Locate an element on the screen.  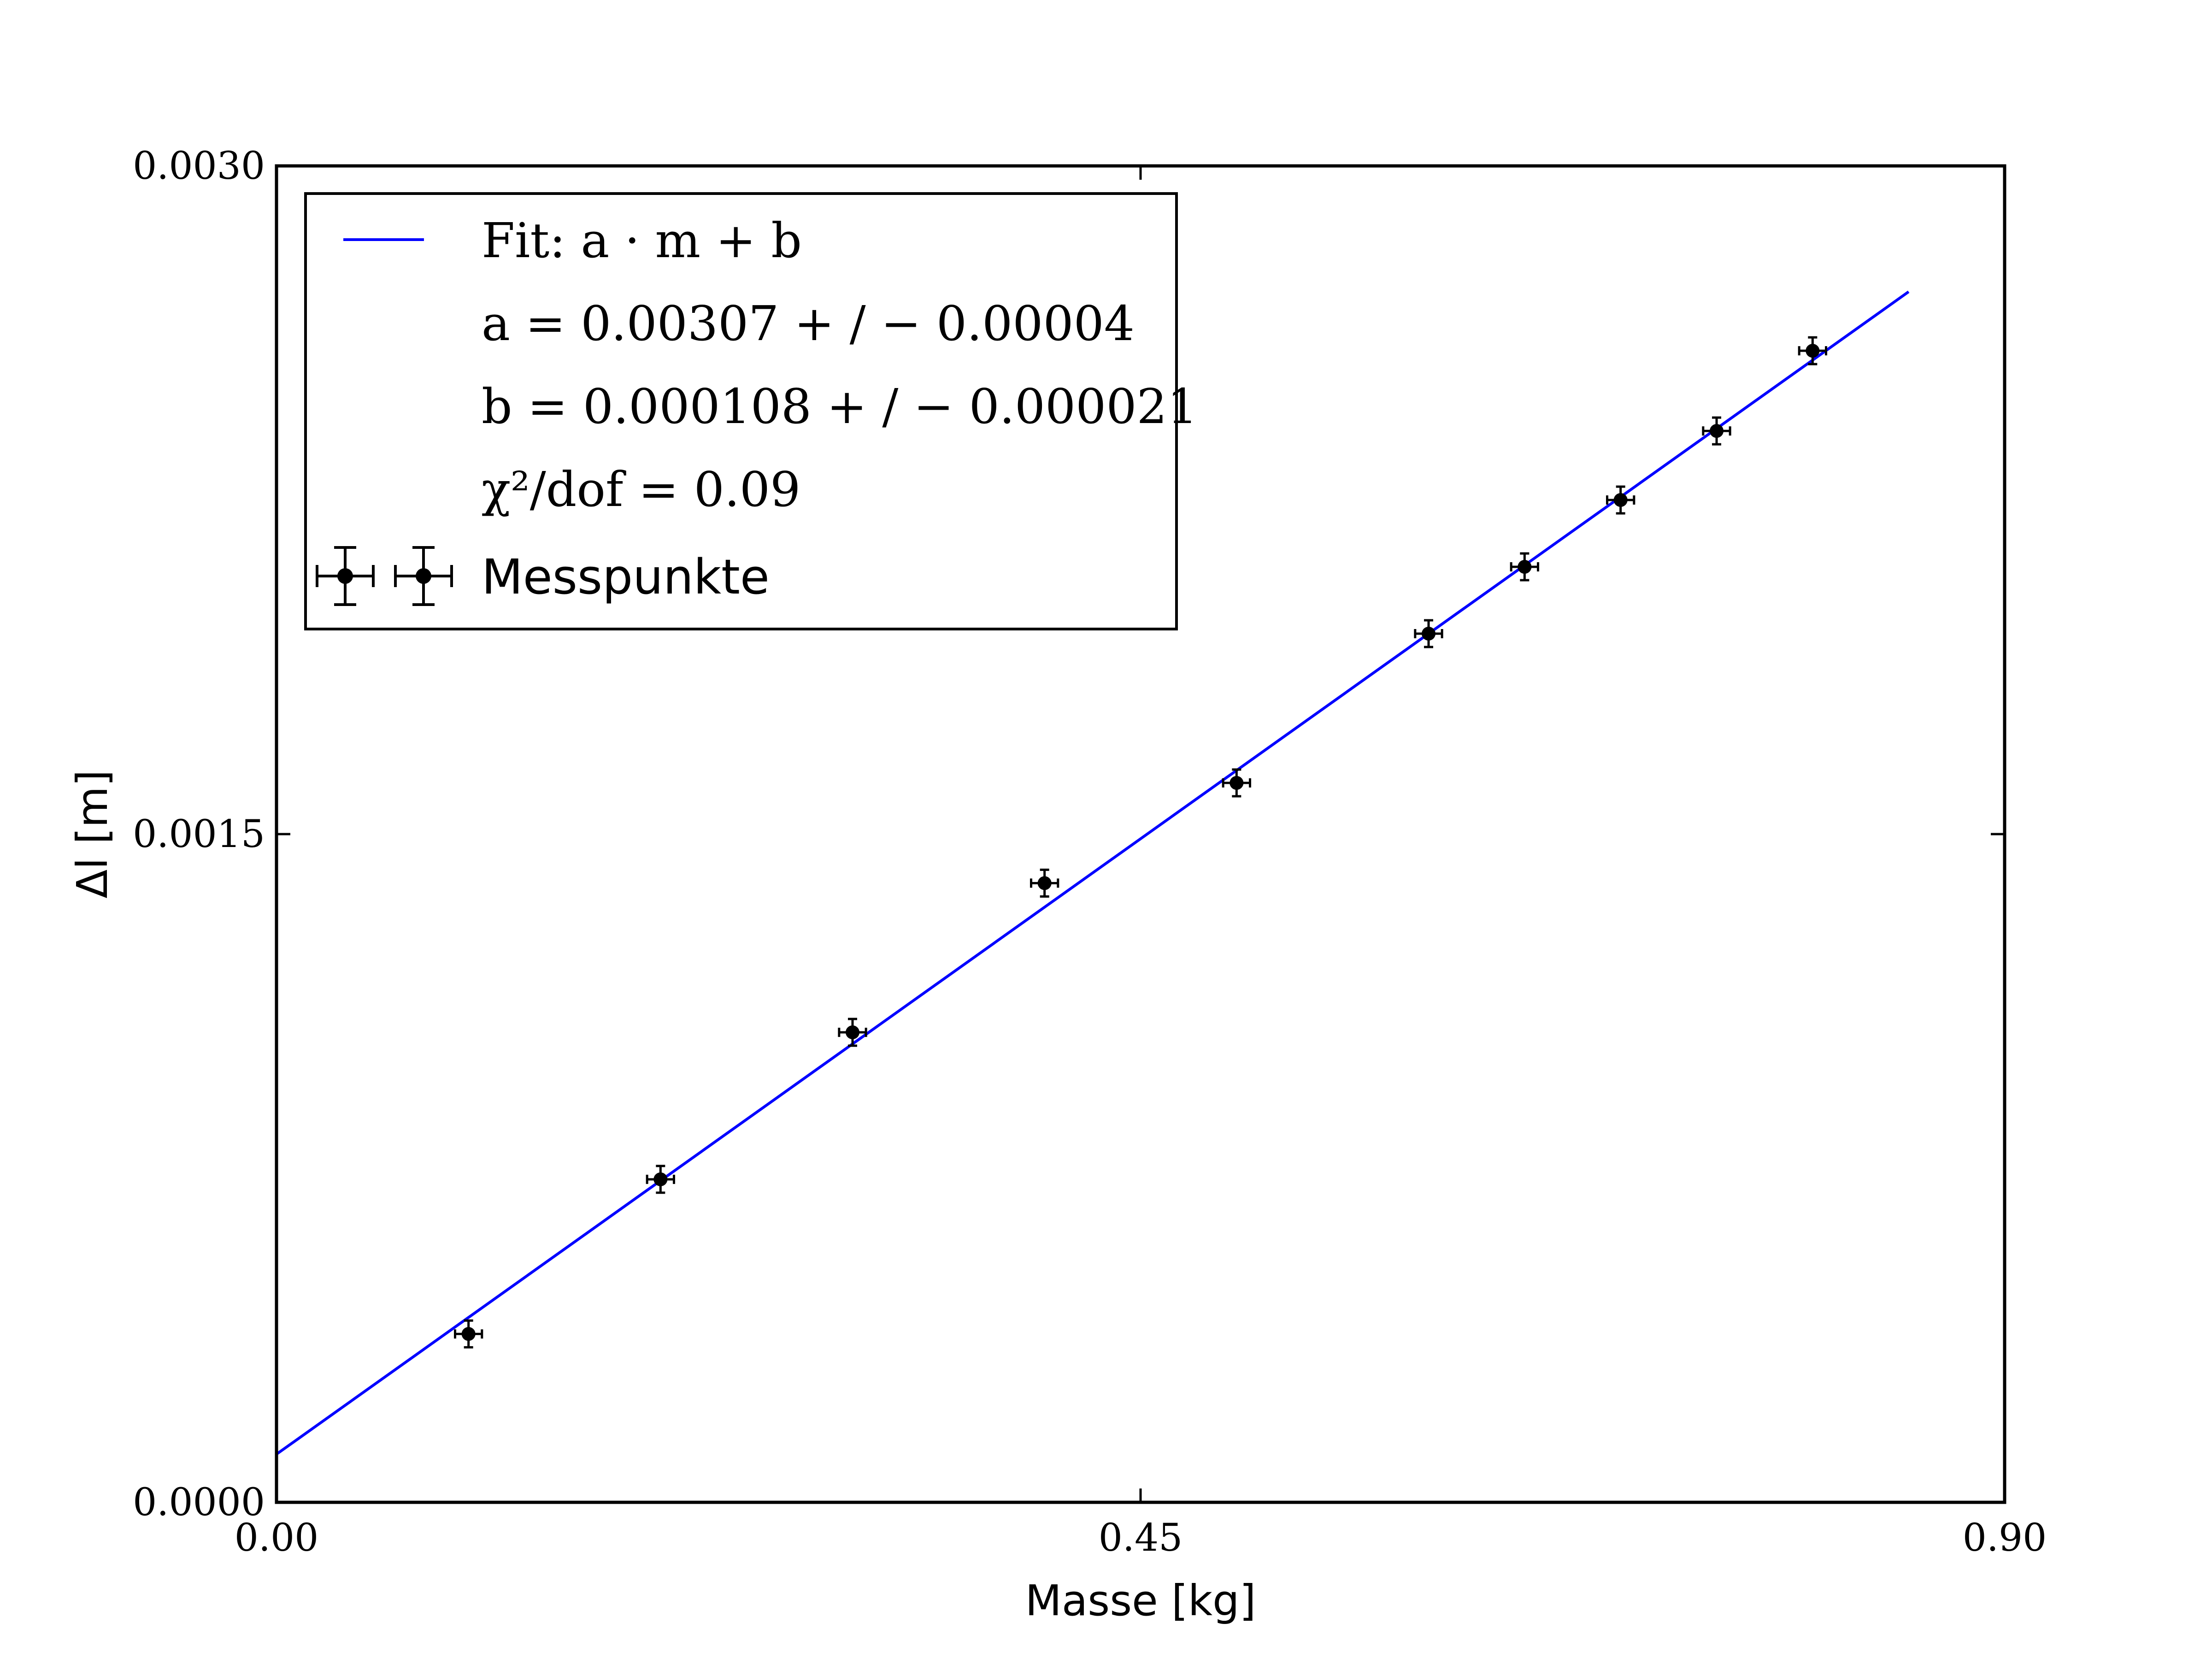
legend-b-label: b = 0.000108 + / − 0.000021 is located at coordinates (840, 406).